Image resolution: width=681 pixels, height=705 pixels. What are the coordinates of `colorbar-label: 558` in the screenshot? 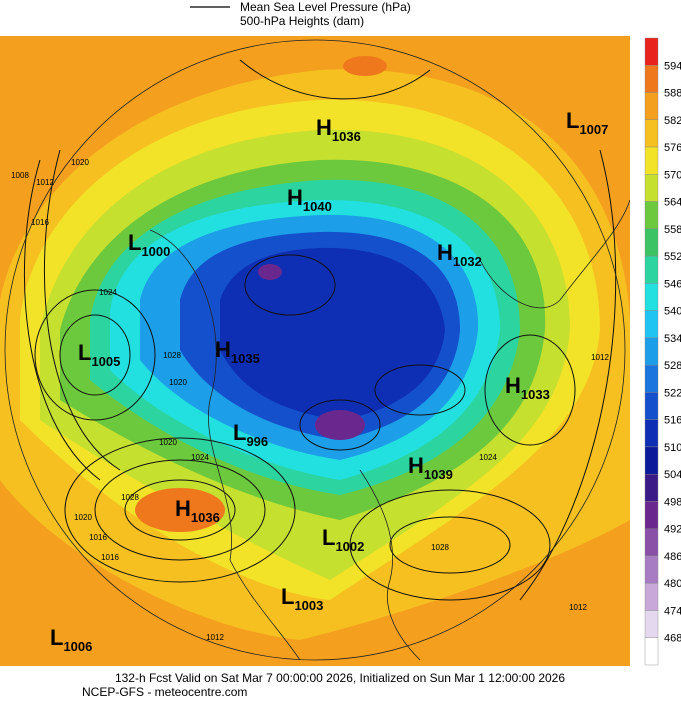 It's located at (672, 230).